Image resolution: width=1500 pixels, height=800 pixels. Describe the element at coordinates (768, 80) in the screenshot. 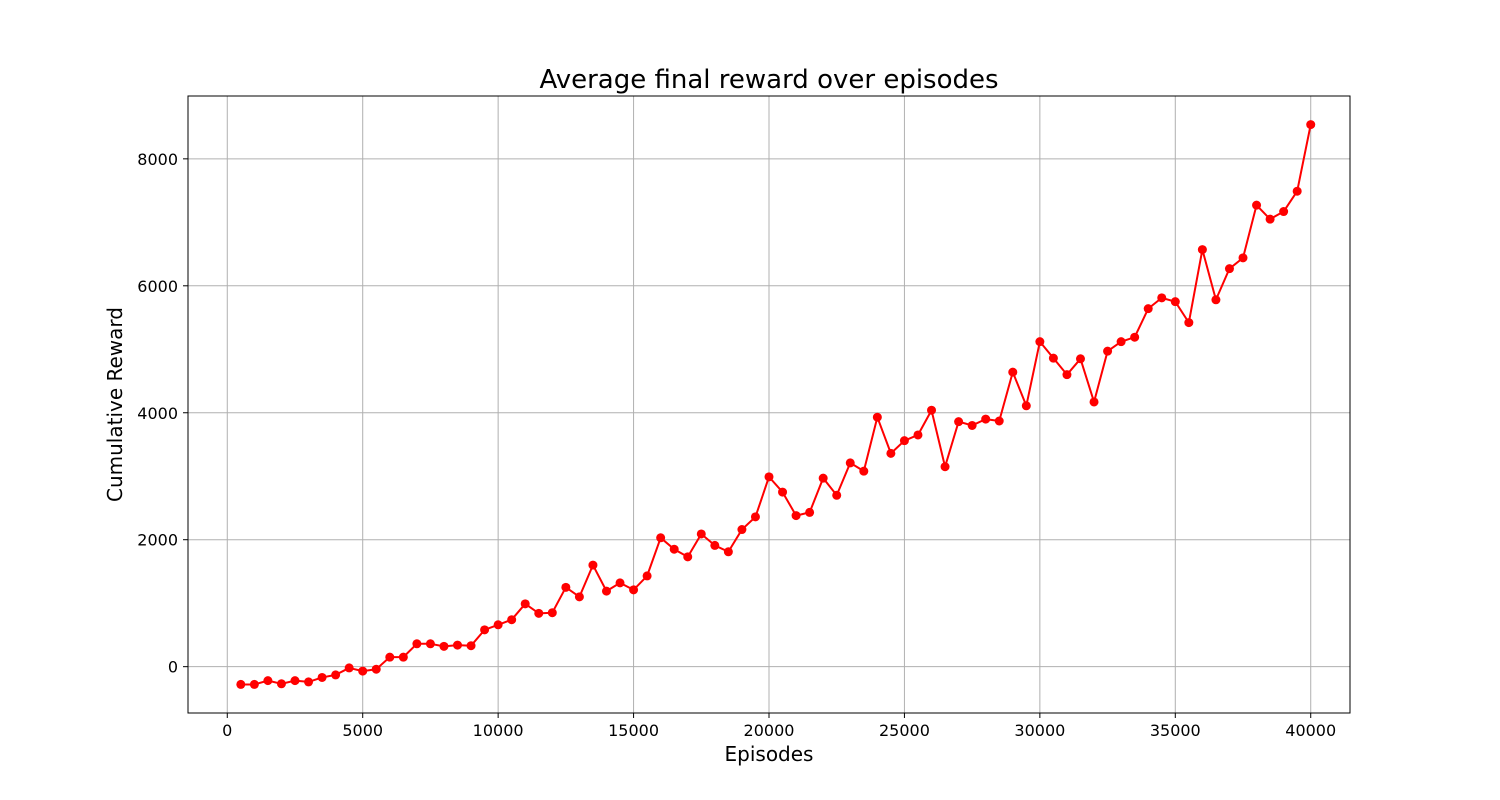

I see `chart-title: Average final reward over episodes` at that location.